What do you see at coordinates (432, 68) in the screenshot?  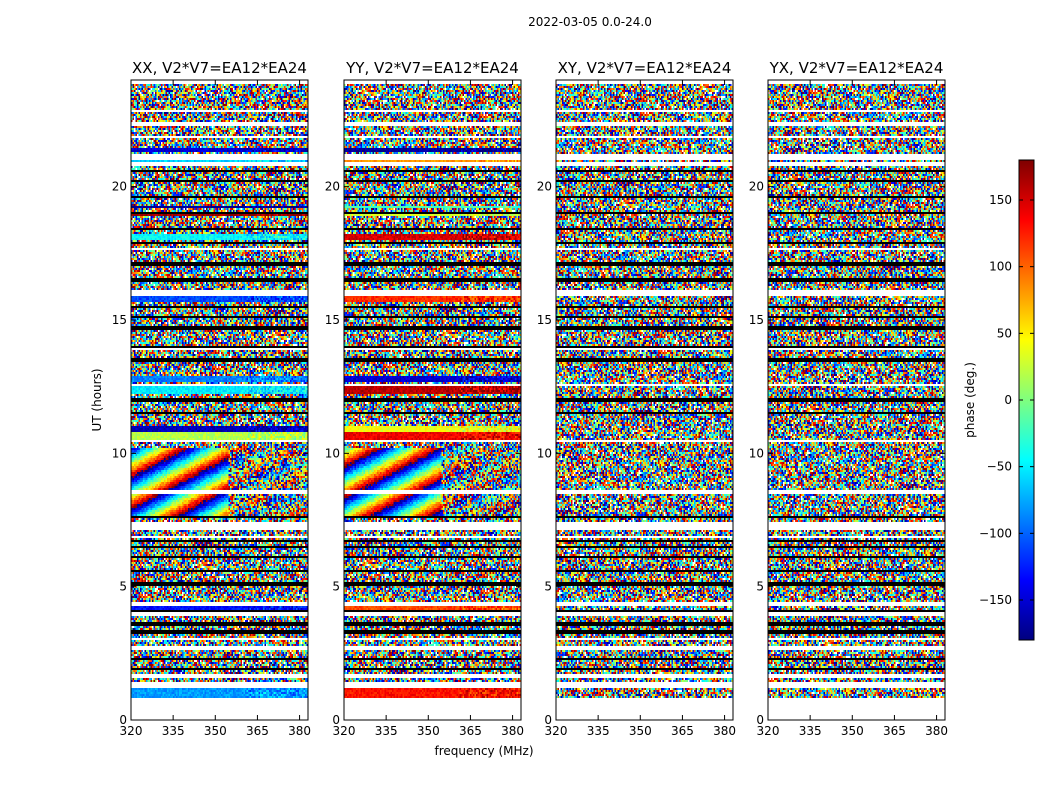 I see `panel-title: YY, V2*V7=EA12*EA24` at bounding box center [432, 68].